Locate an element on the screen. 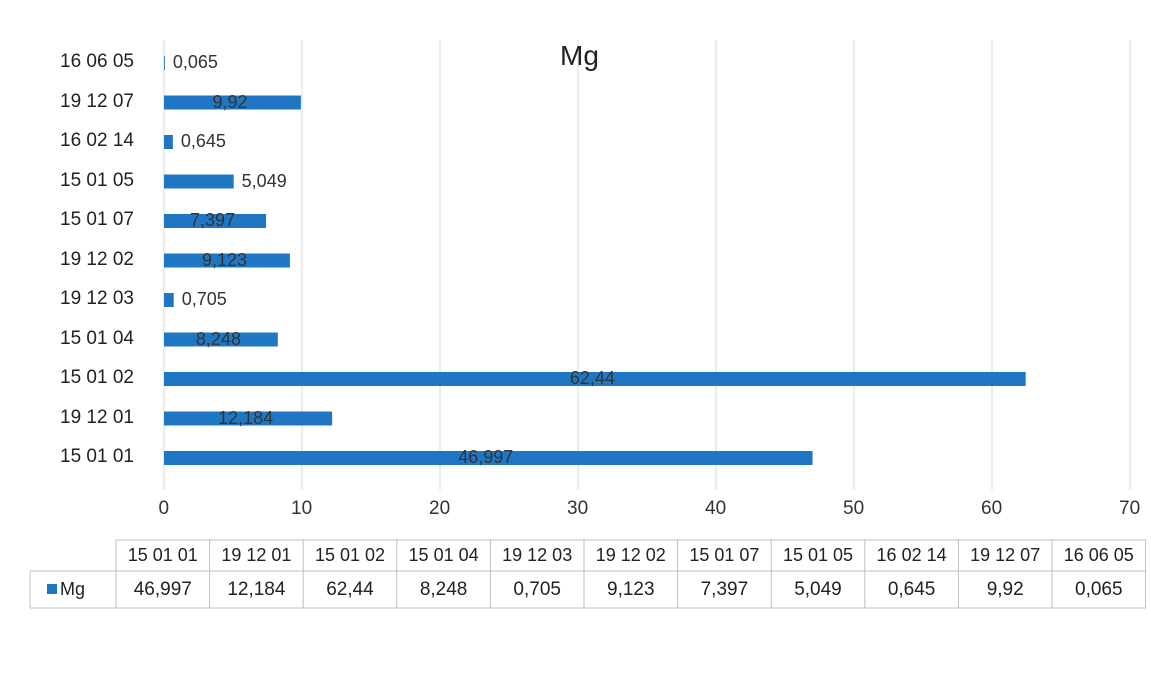 This screenshot has width=1151, height=676. table-value-cell: 46,997 is located at coordinates (162, 589).